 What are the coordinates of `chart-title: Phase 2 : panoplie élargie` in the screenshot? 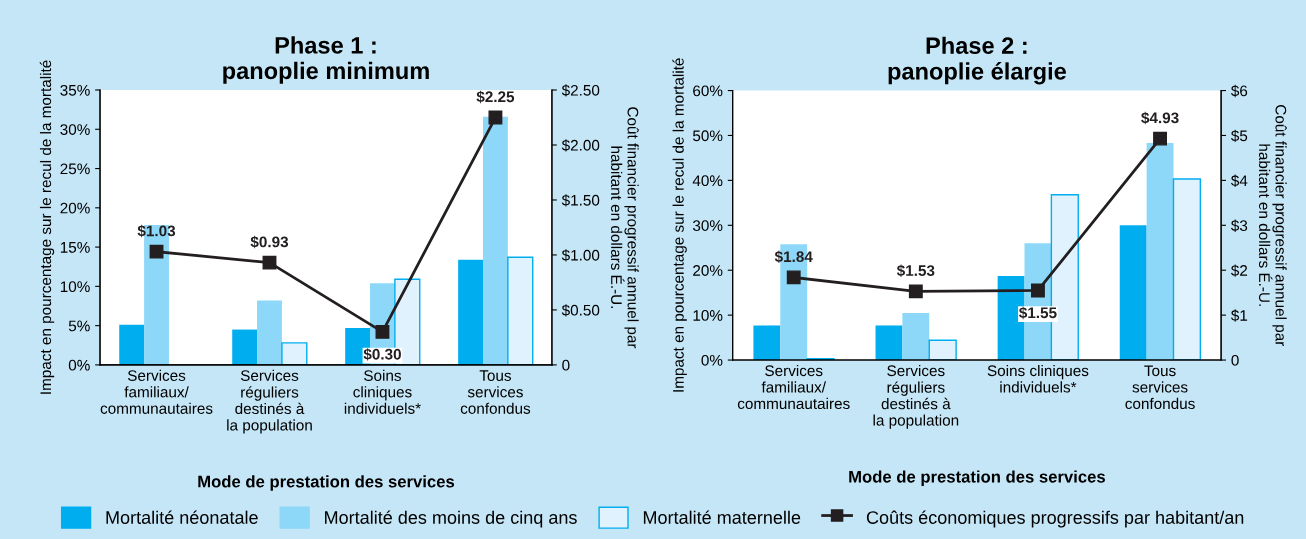 It's located at (977, 60).